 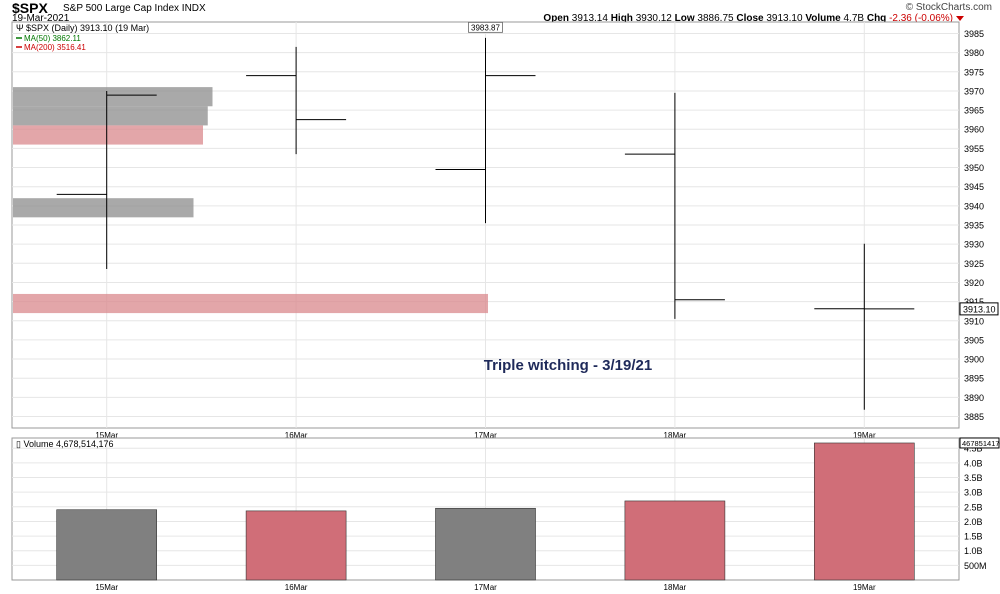 I want to click on header-date: 19-Mar-2021, so click(x=41, y=18).